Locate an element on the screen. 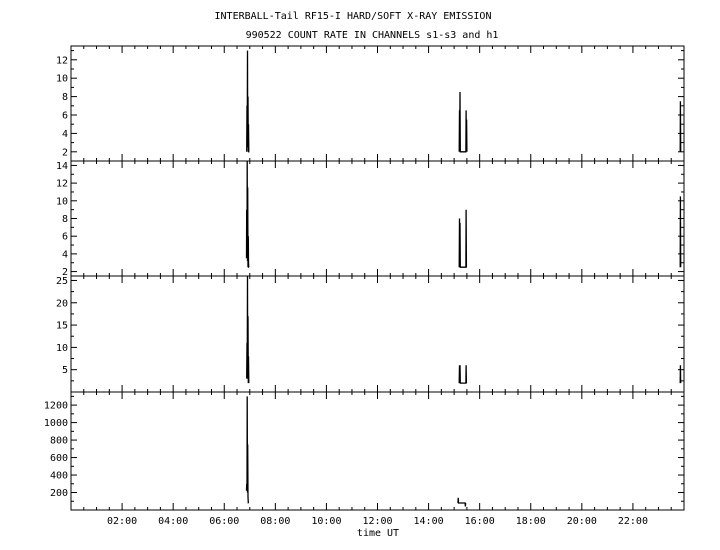 The width and height of the screenshot is (720, 550). x-tick-label: 02:00 is located at coordinates (122, 521).